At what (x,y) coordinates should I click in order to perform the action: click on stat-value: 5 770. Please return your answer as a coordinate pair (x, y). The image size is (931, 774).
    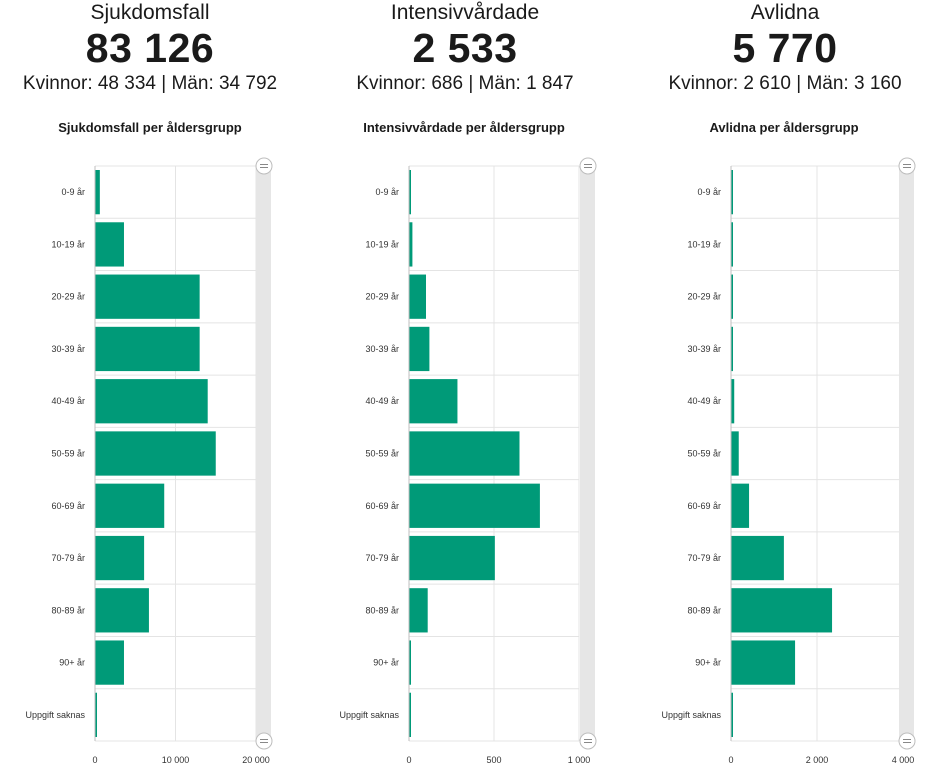
    Looking at the image, I should click on (785, 48).